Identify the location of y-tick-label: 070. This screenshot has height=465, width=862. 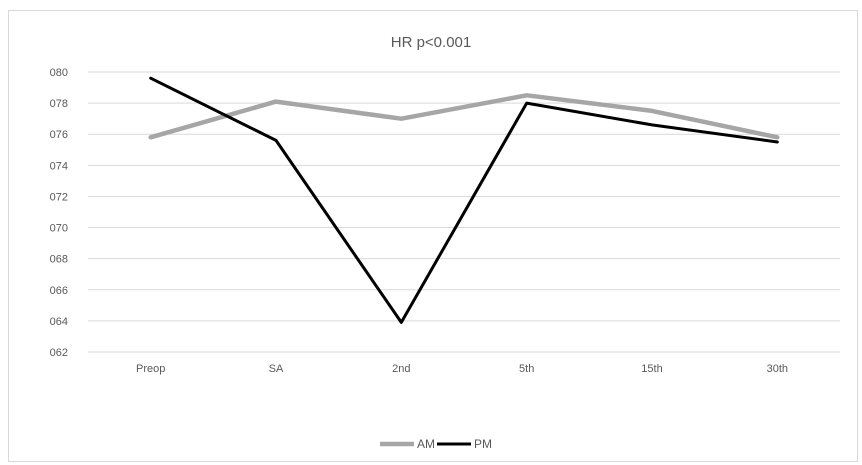
(59, 229).